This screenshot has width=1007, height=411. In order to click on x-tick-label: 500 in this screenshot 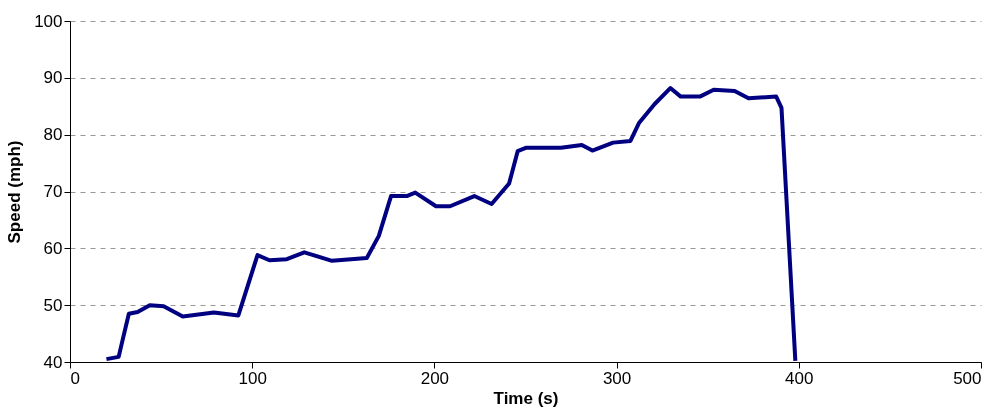, I will do `click(967, 378)`.